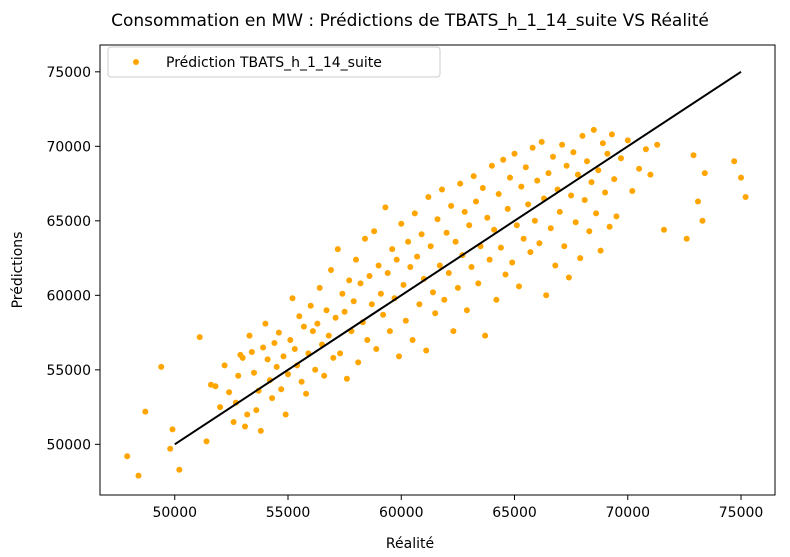 This screenshot has height=557, width=790. Describe the element at coordinates (457, 508) in the screenshot. I see `x-axis-ticks: 50000 55000 60000 65000 70000 75000` at that location.